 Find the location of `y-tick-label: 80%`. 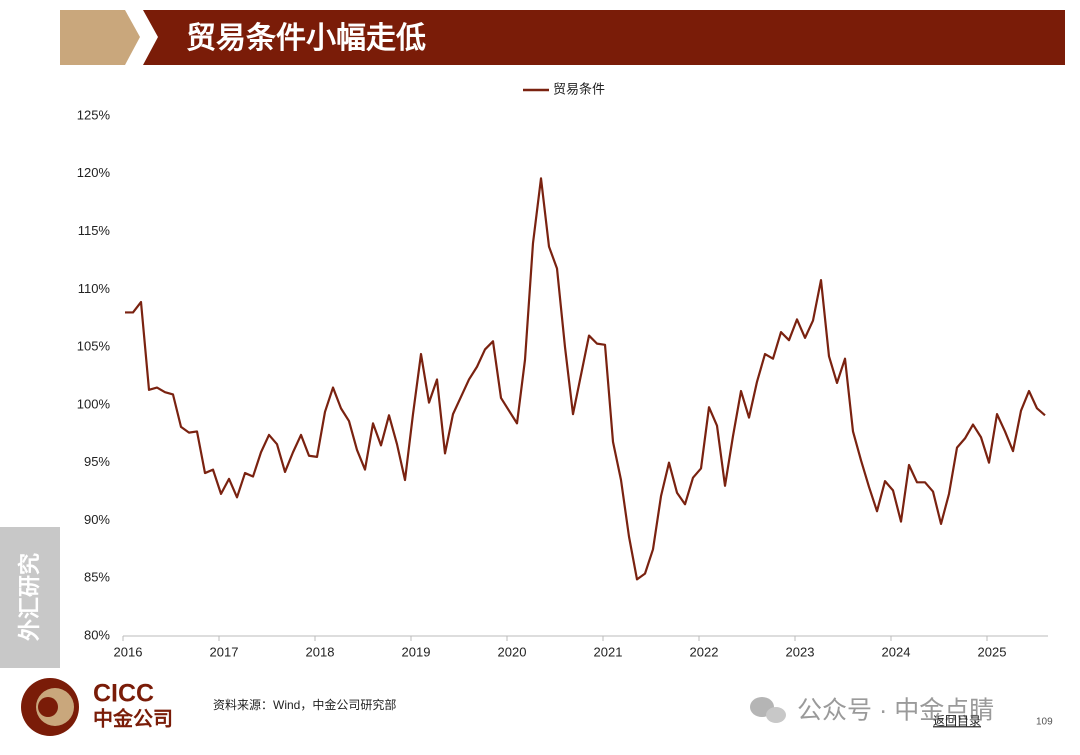

y-tick-label: 80% is located at coordinates (97, 634).